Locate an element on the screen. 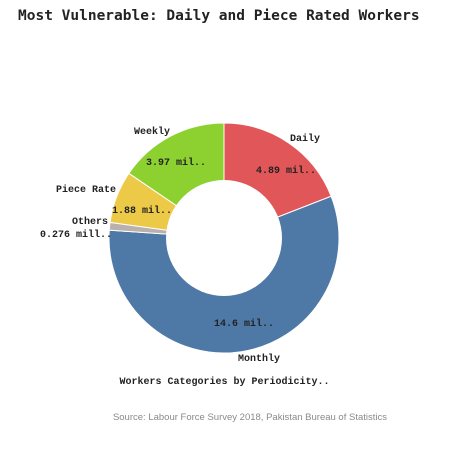 The width and height of the screenshot is (449, 449). slice-name-label-daily: Daily is located at coordinates (305, 139).